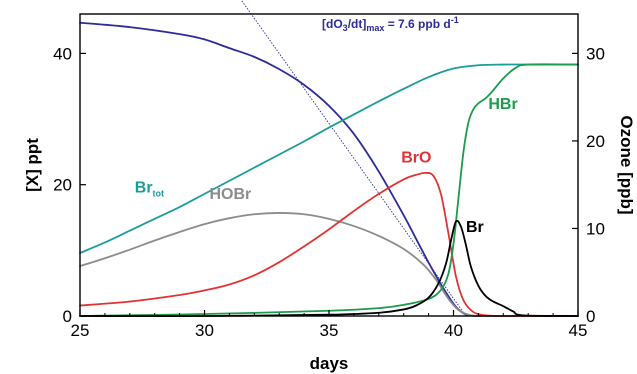  Describe the element at coordinates (417, 24) in the screenshot. I see `annotation-post: = 7.6 ppb d` at that location.